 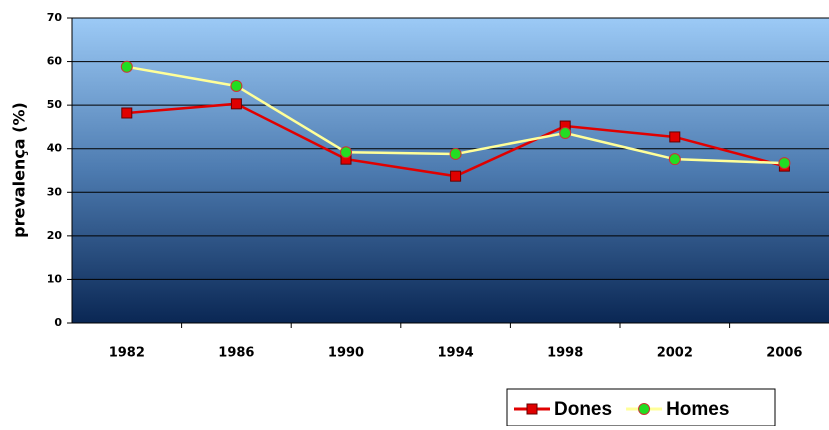 What do you see at coordinates (55, 17) in the screenshot?
I see `y-tick-label: 70` at bounding box center [55, 17].